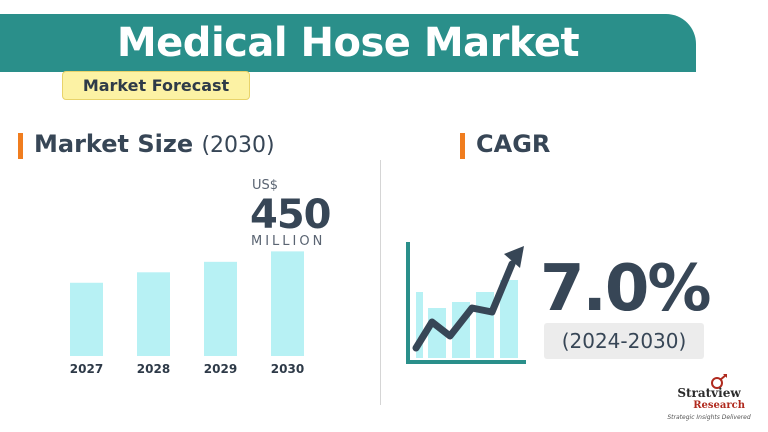 The width and height of the screenshot is (768, 432). What do you see at coordinates (86, 369) in the screenshot?
I see `tick-label-2027: 2027` at bounding box center [86, 369].